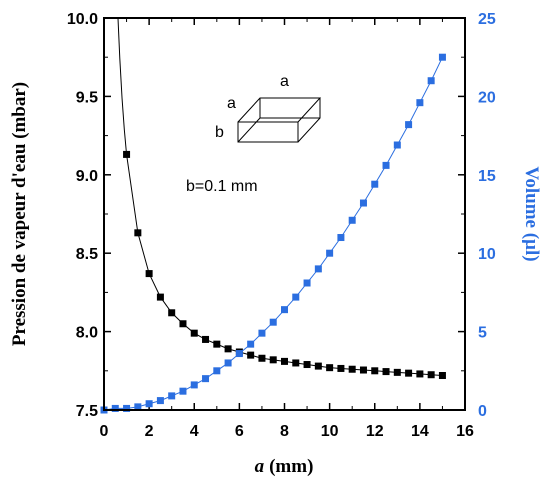 The image size is (543, 478). I want to click on x-tick-label: 16, so click(465, 431).